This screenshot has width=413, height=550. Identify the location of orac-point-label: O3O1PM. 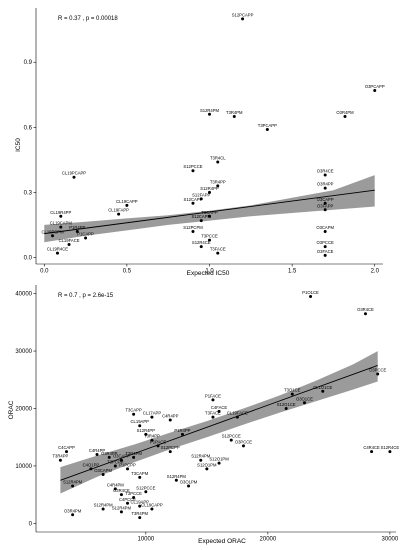
(189, 482).